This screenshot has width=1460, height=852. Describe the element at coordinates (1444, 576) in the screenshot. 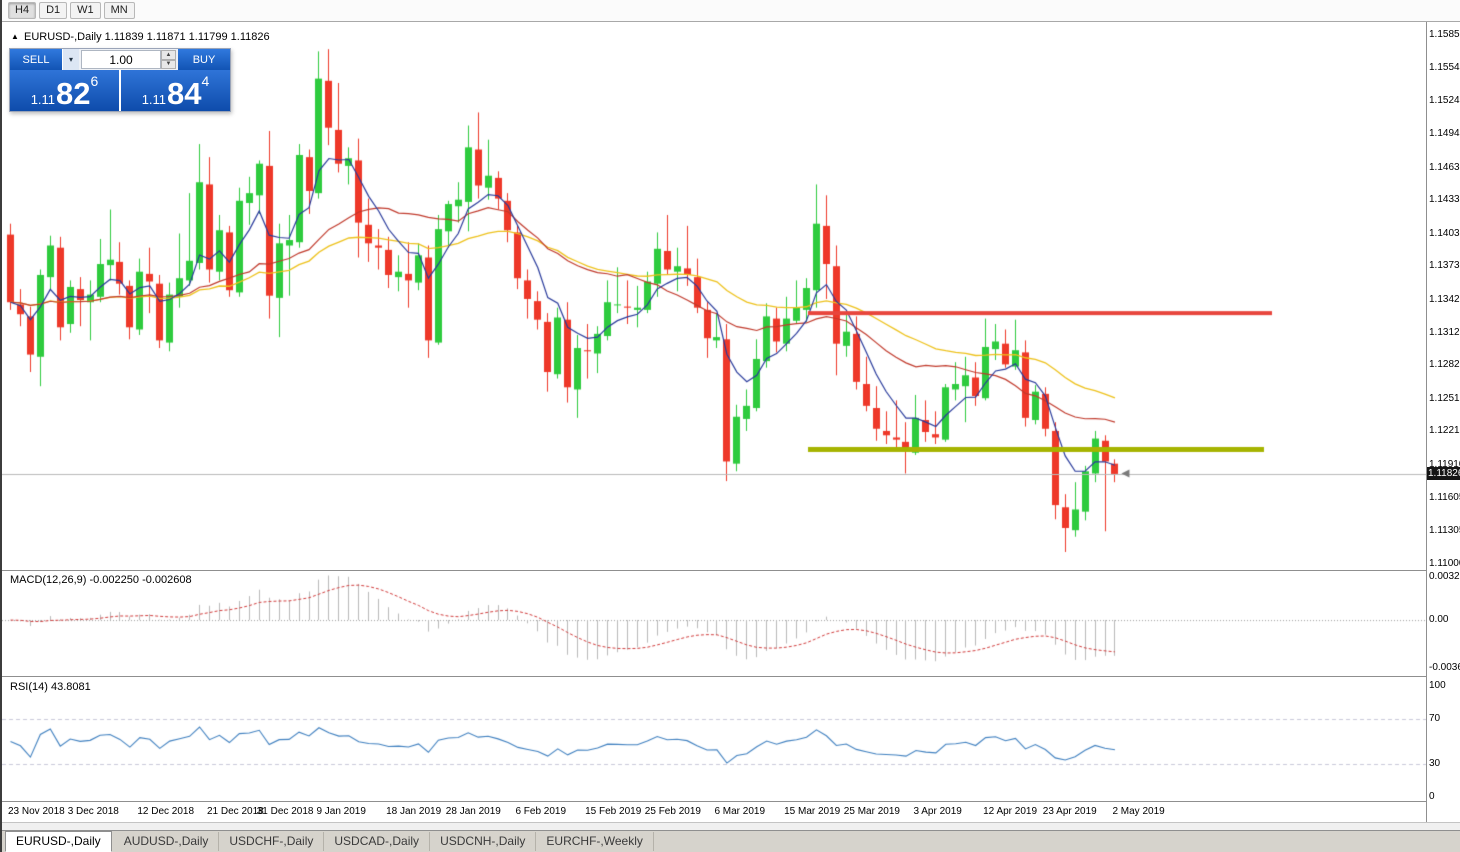

I see `scale-label: 0.003282` at that location.